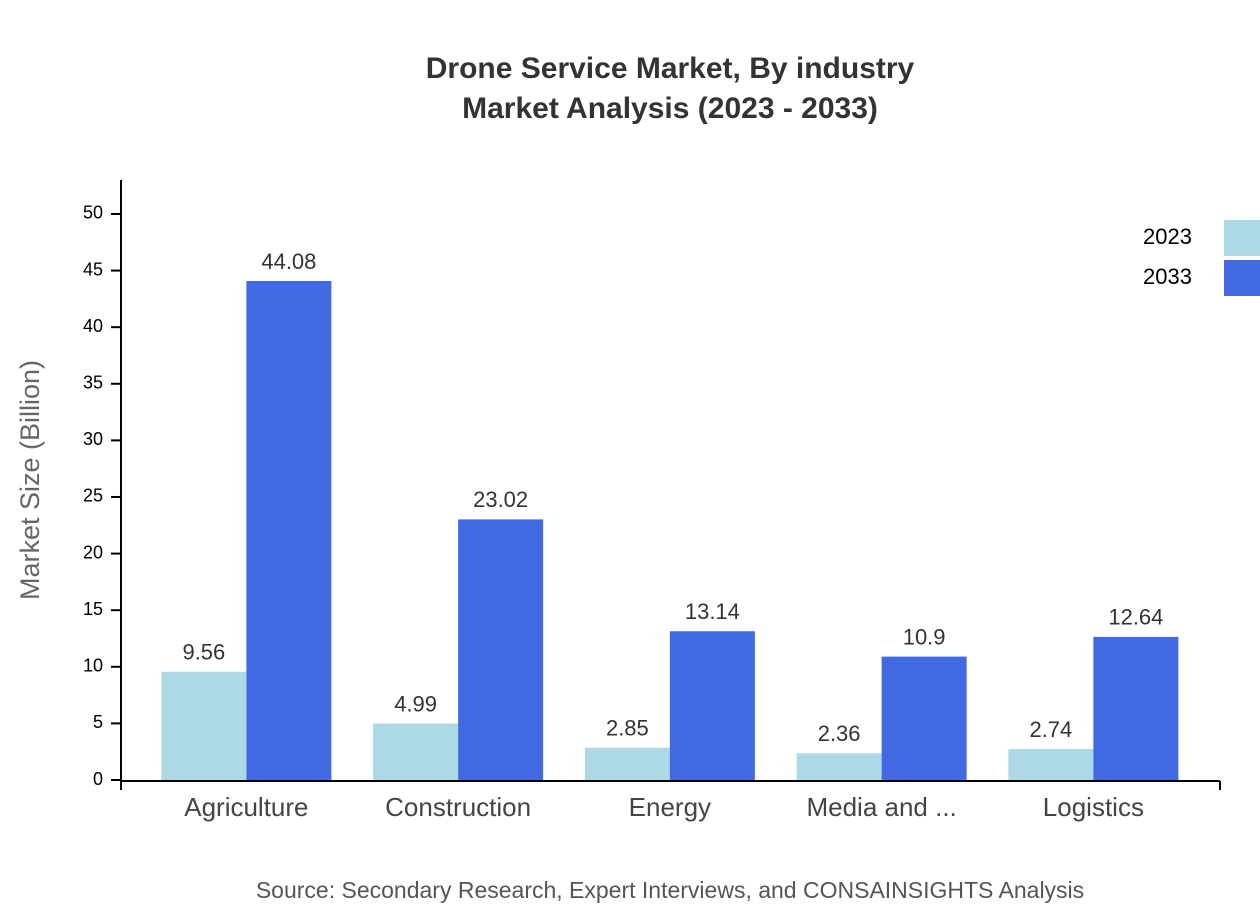 The width and height of the screenshot is (1260, 920). What do you see at coordinates (93, 269) in the screenshot?
I see `y-tick-label: 45` at bounding box center [93, 269].